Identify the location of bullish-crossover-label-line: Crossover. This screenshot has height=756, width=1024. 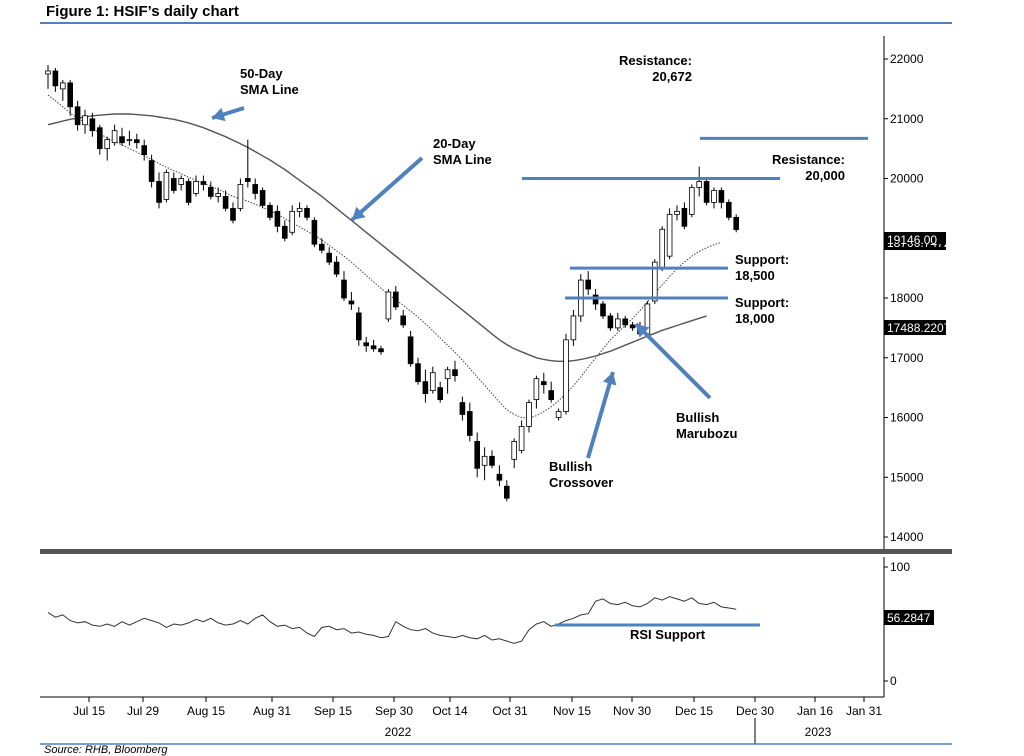
(581, 482).